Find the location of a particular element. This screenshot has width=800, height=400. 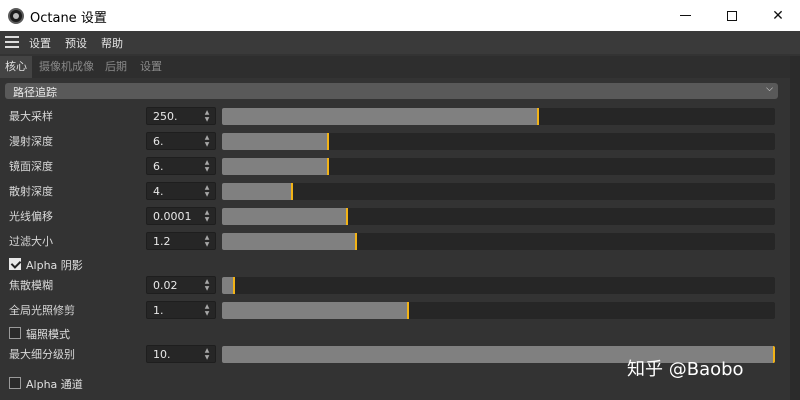

gi-clamp-input: 1. ▲ ▼ is located at coordinates (181, 310).